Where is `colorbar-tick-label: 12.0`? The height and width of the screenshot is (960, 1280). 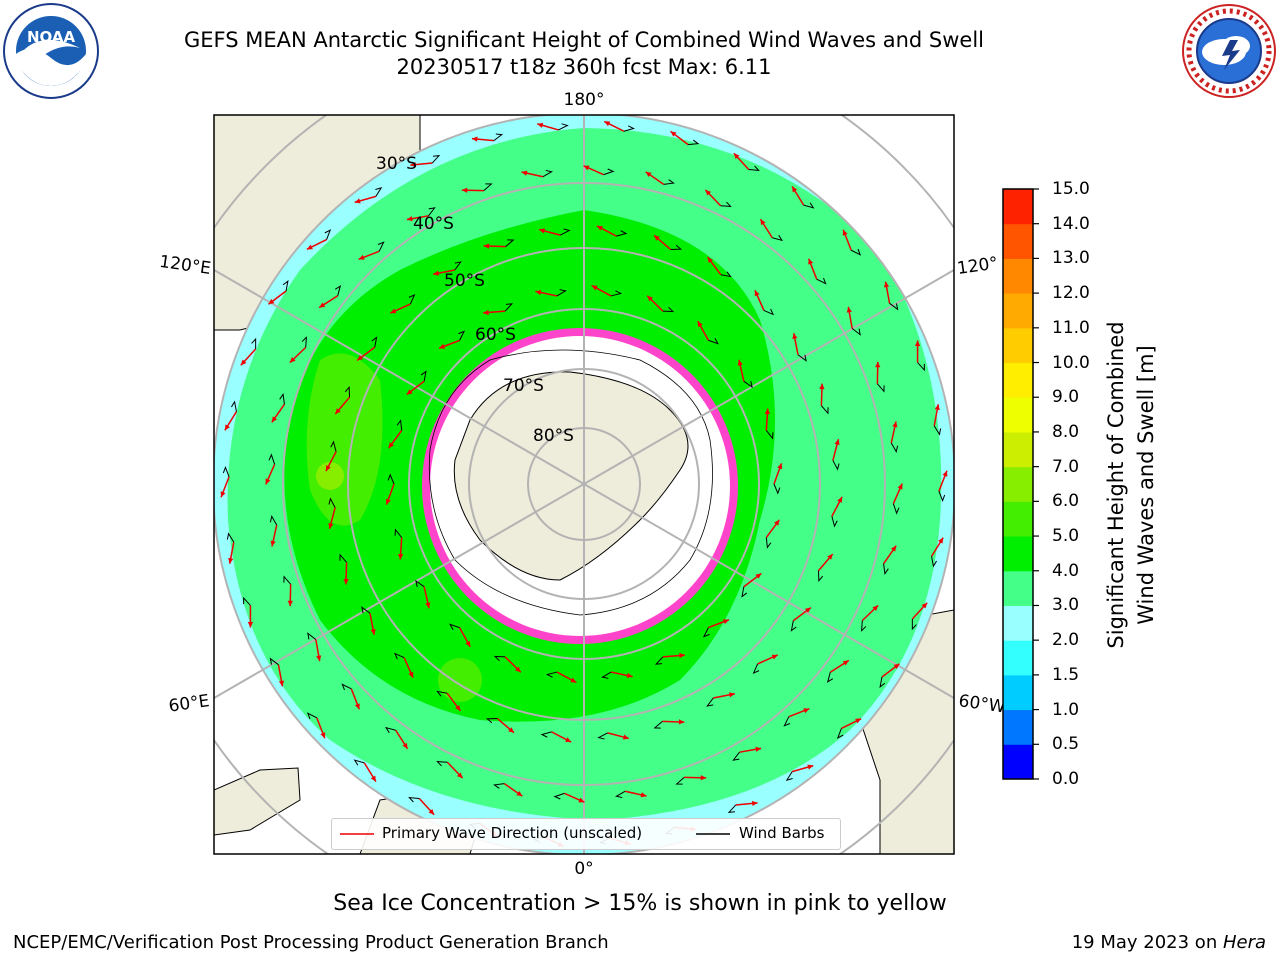 colorbar-tick-label: 12.0 is located at coordinates (1071, 293).